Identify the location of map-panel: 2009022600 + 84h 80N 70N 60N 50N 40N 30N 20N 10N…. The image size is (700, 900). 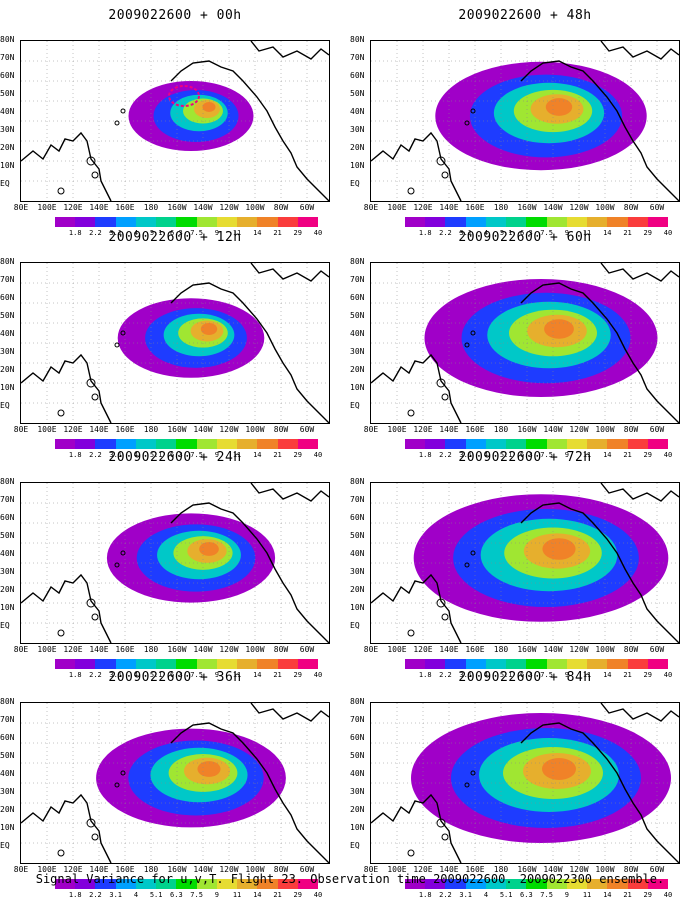
(525, 780).